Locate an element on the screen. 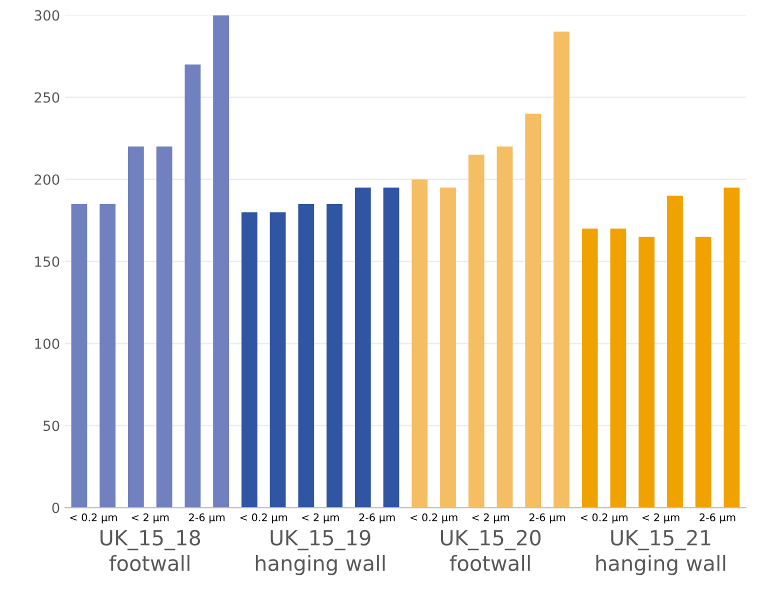 The image size is (765, 608). y-tick-label: 250 is located at coordinates (47, 97).